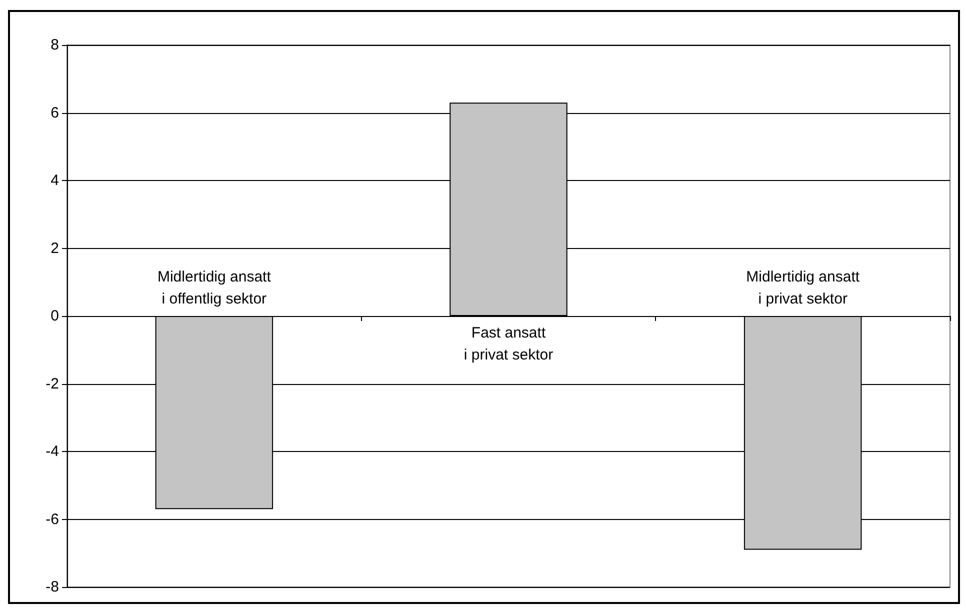 The height and width of the screenshot is (608, 966). I want to click on y-tick-label: 6, so click(54, 113).